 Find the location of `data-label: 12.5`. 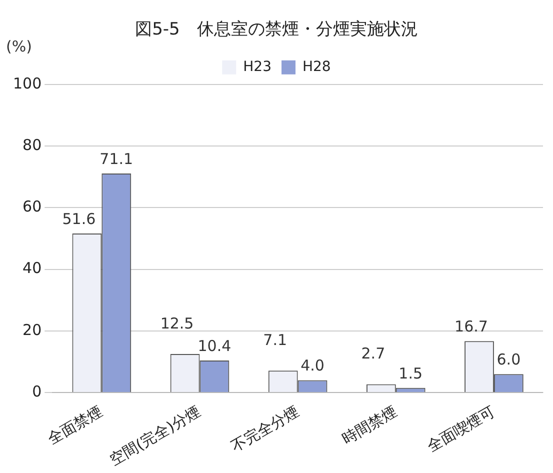

data-label: 12.5 is located at coordinates (177, 323).